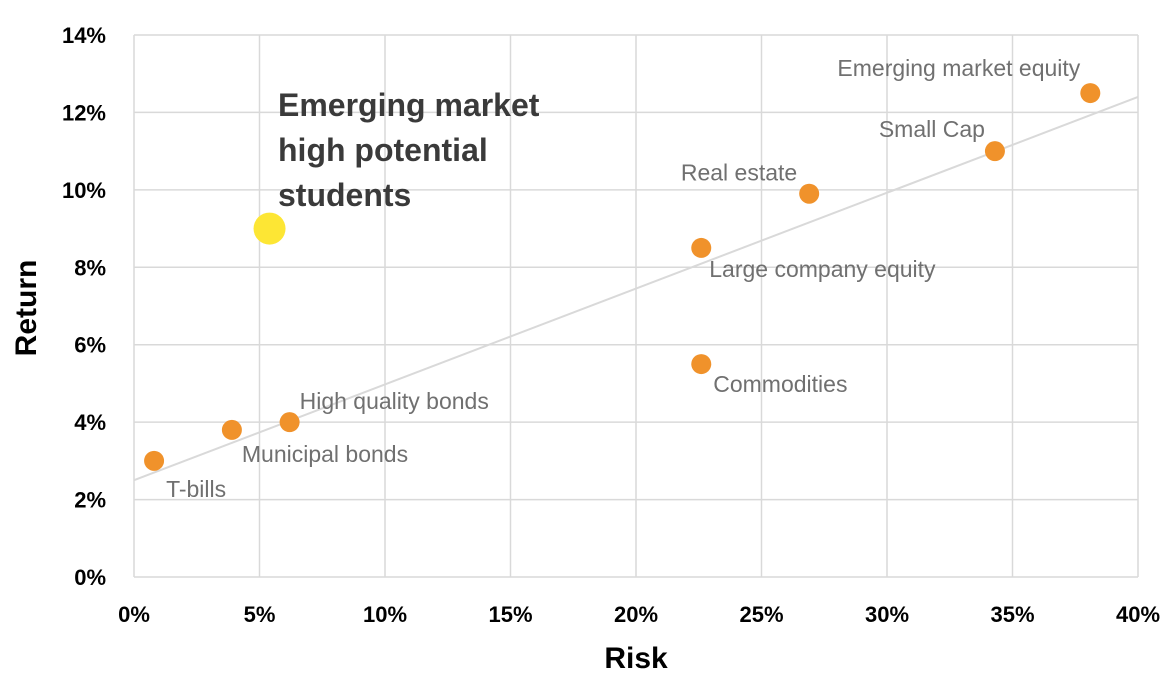  What do you see at coordinates (394, 401) in the screenshot?
I see `point-label: High quality bonds` at bounding box center [394, 401].